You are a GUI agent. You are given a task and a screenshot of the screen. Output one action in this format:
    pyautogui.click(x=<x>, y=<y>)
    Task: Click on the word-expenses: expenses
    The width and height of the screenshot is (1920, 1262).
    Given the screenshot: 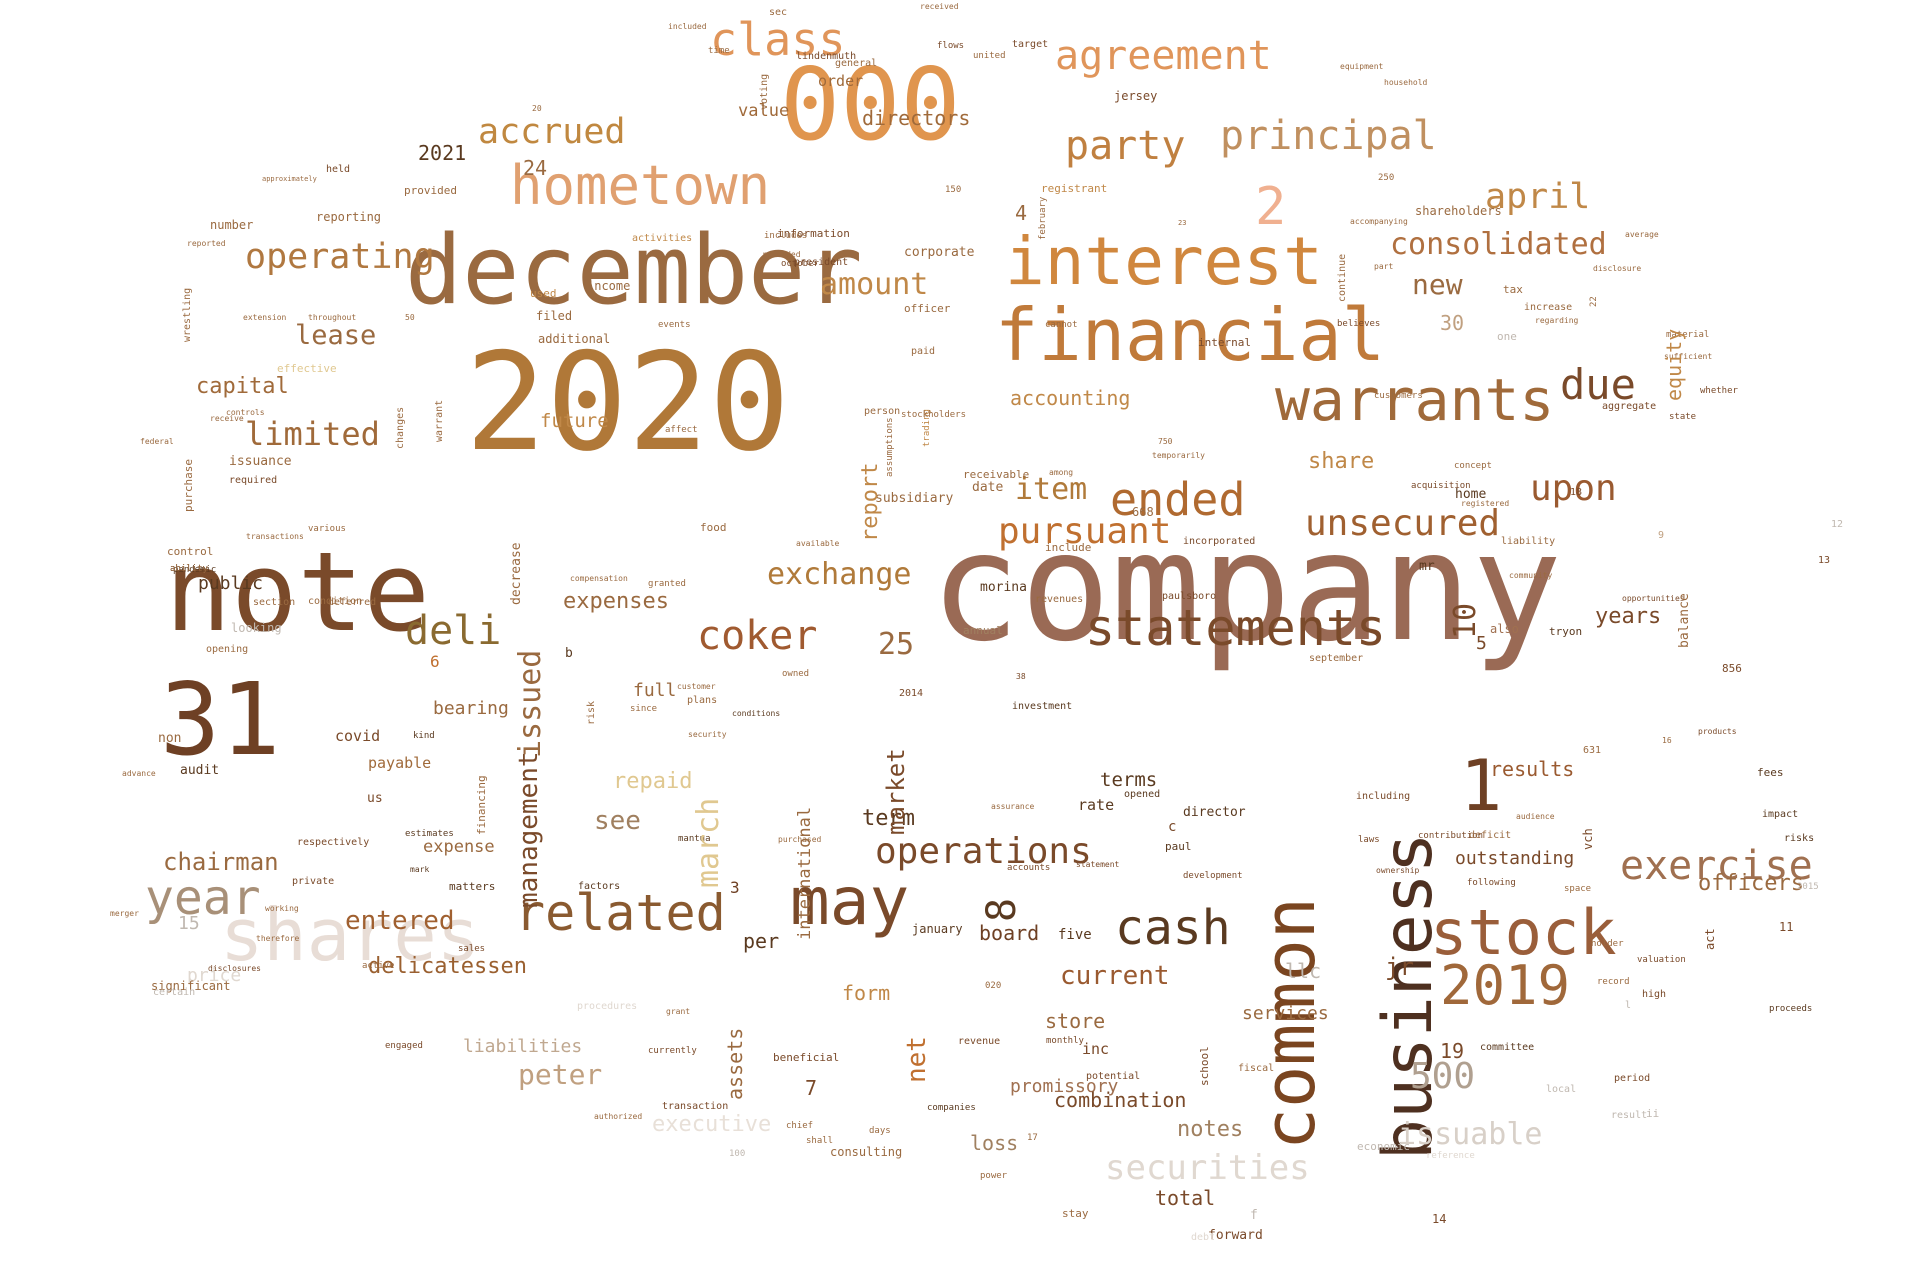 What is the action you would take?
    pyautogui.click(x=616, y=602)
    